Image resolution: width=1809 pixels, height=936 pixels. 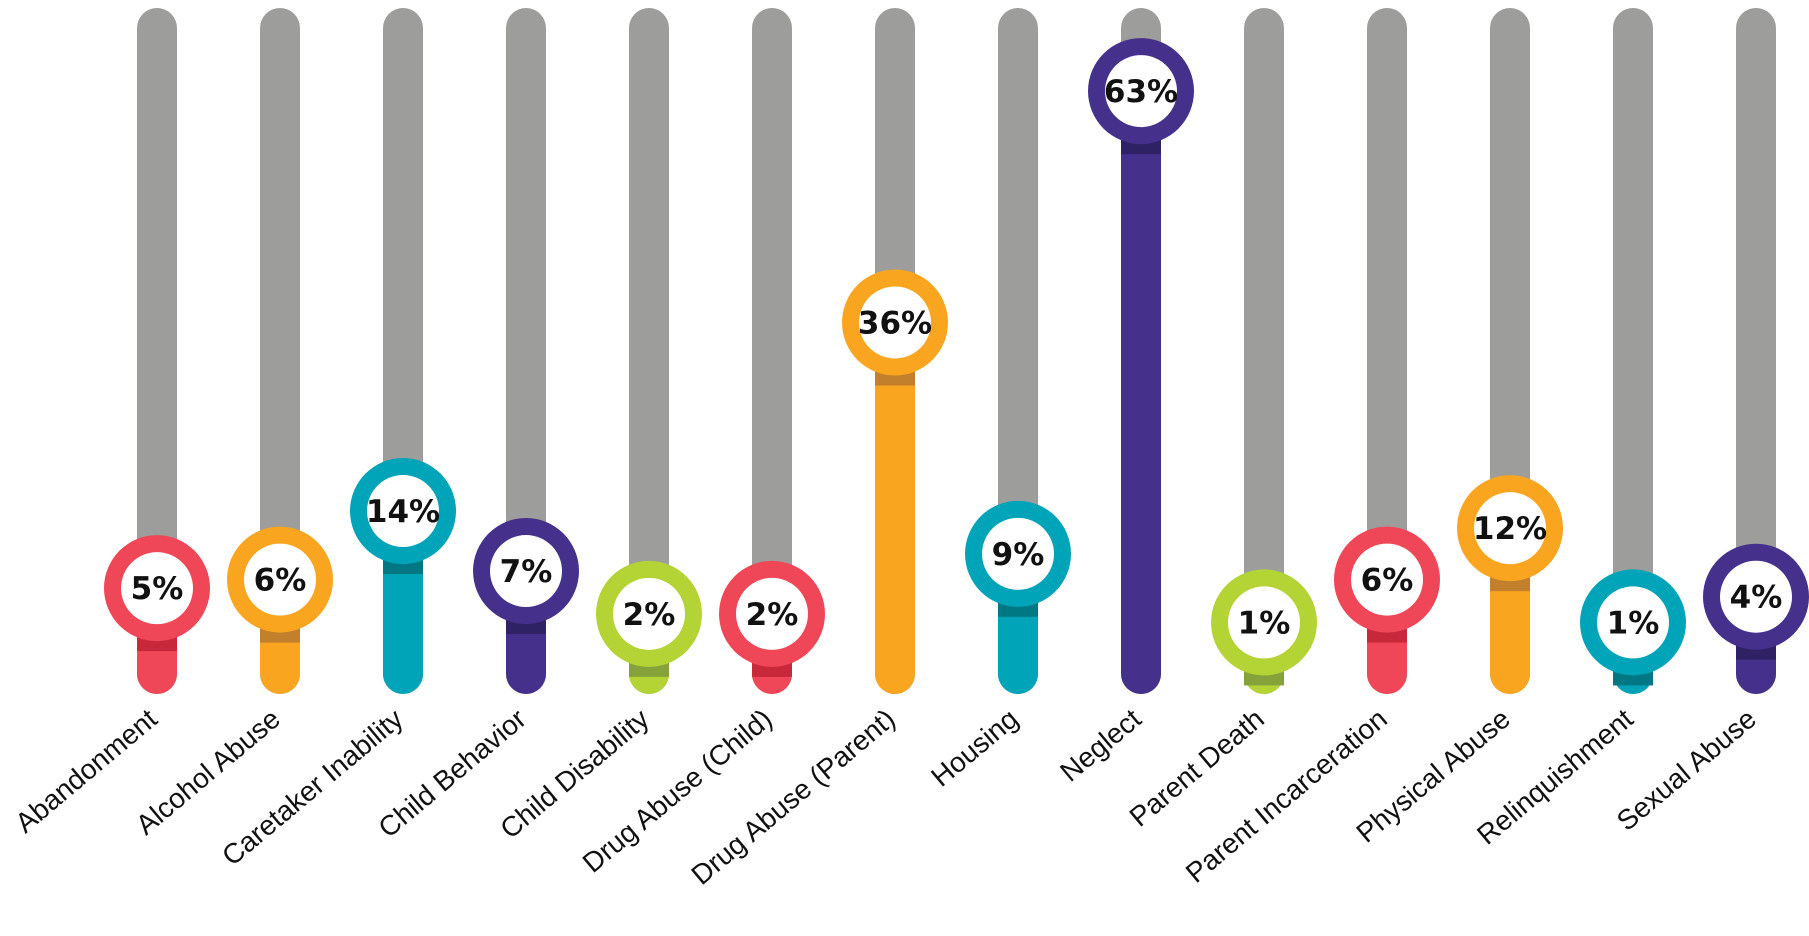 I want to click on value-label-13: 4%, so click(x=1756, y=598).